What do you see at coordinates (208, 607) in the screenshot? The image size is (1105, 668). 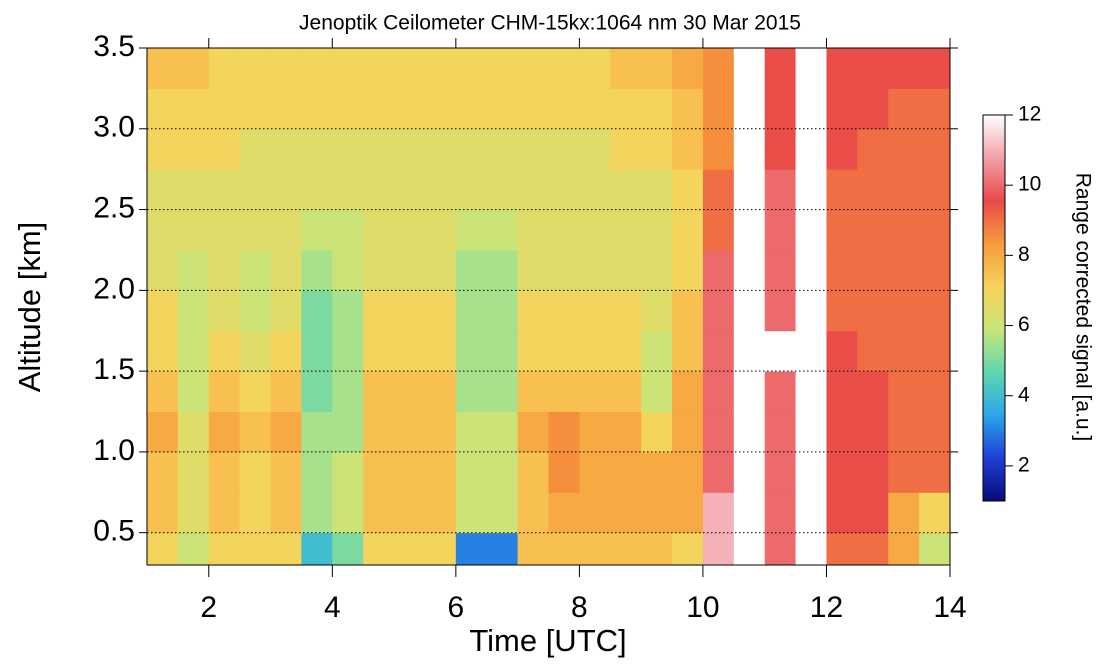 I see `x-tick-label: 2` at bounding box center [208, 607].